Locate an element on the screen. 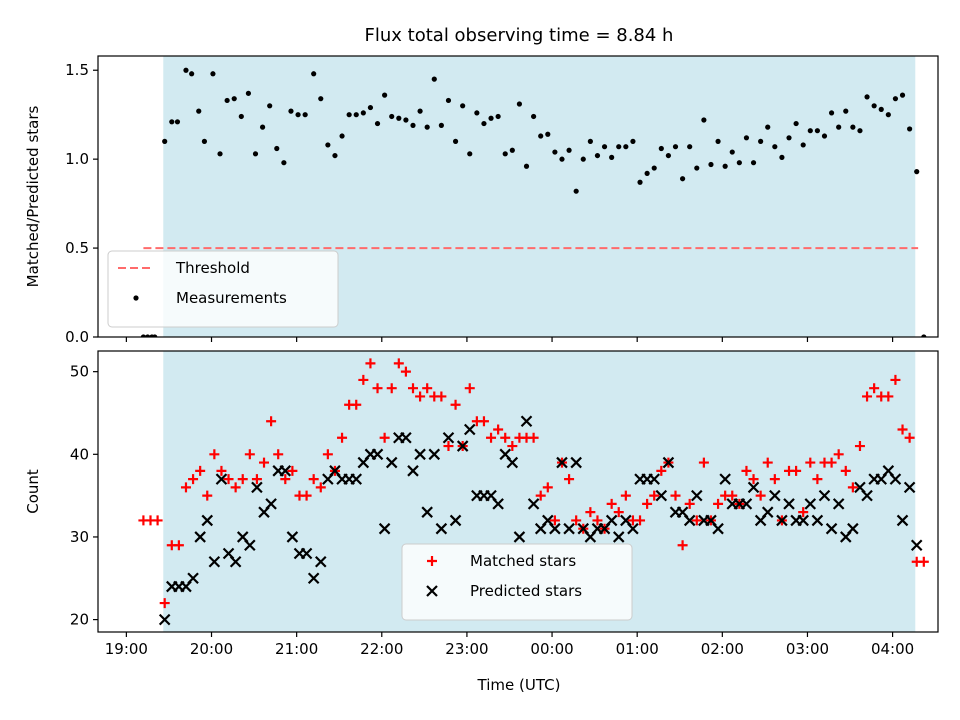 This screenshot has height=720, width=960. x-tick-label: 00:00 is located at coordinates (551, 649).